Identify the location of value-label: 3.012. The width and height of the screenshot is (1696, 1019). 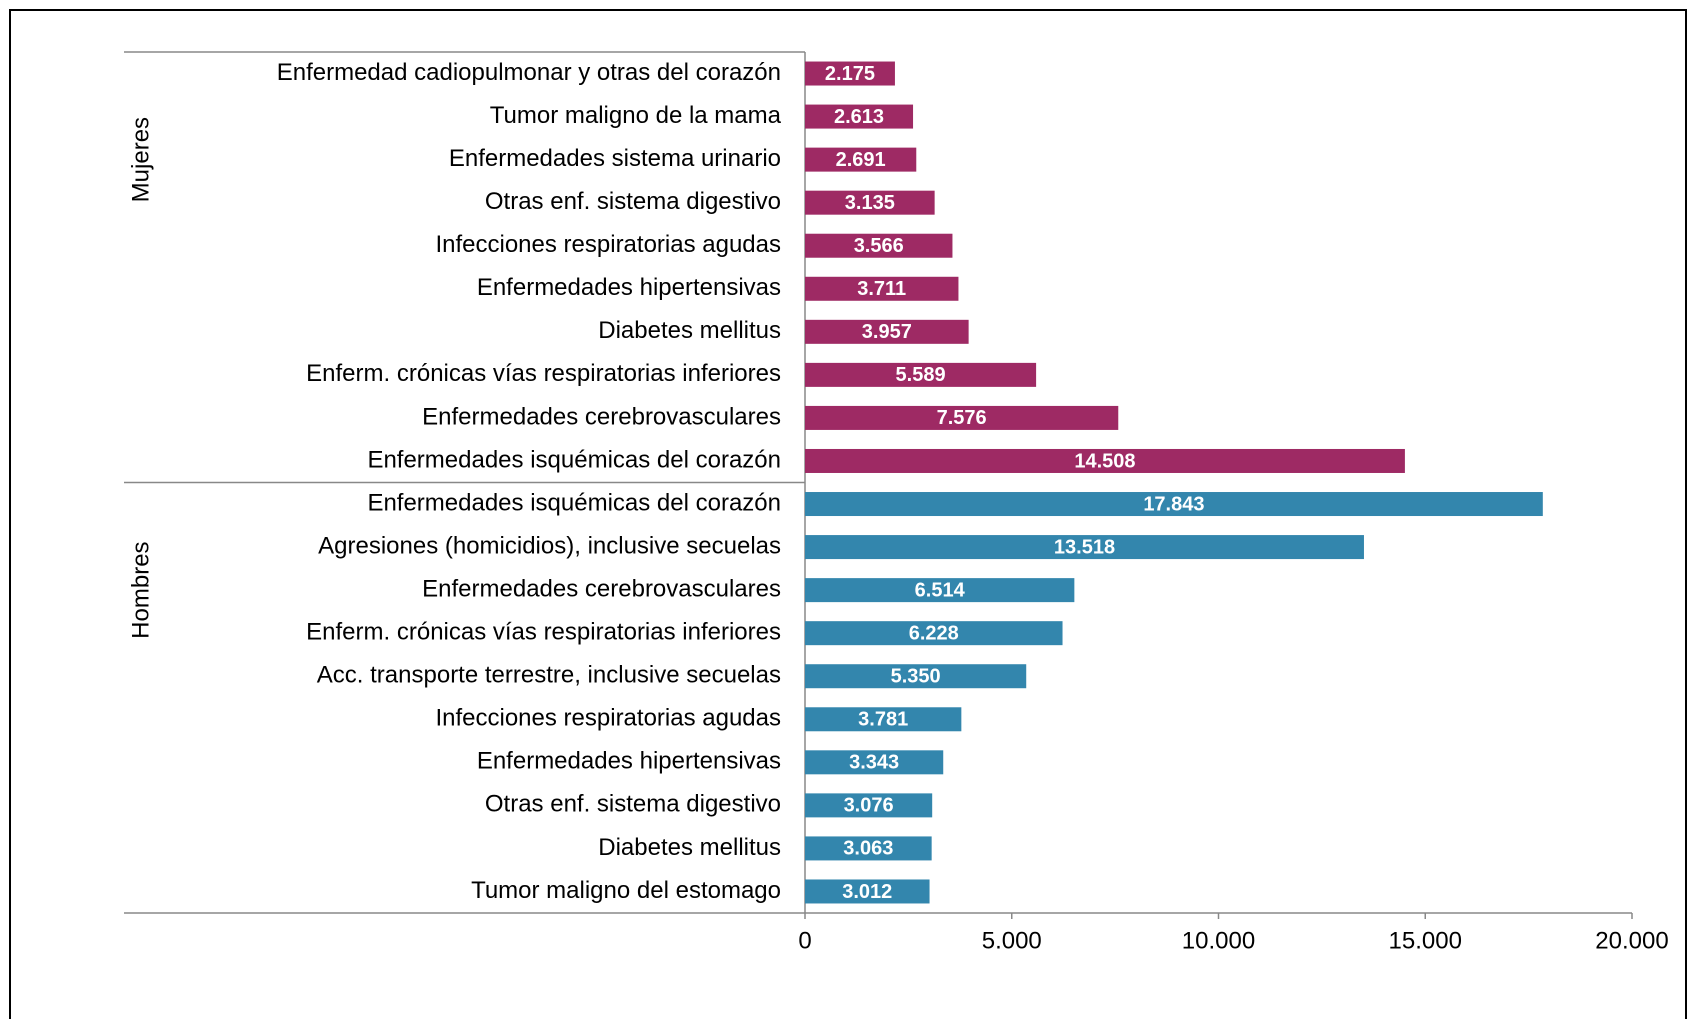
(867, 892).